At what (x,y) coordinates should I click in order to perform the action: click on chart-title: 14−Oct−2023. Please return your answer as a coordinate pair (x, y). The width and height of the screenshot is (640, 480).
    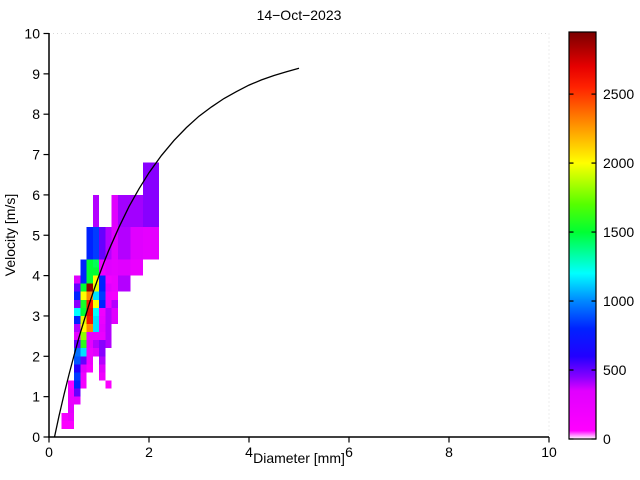
    Looking at the image, I should click on (299, 15).